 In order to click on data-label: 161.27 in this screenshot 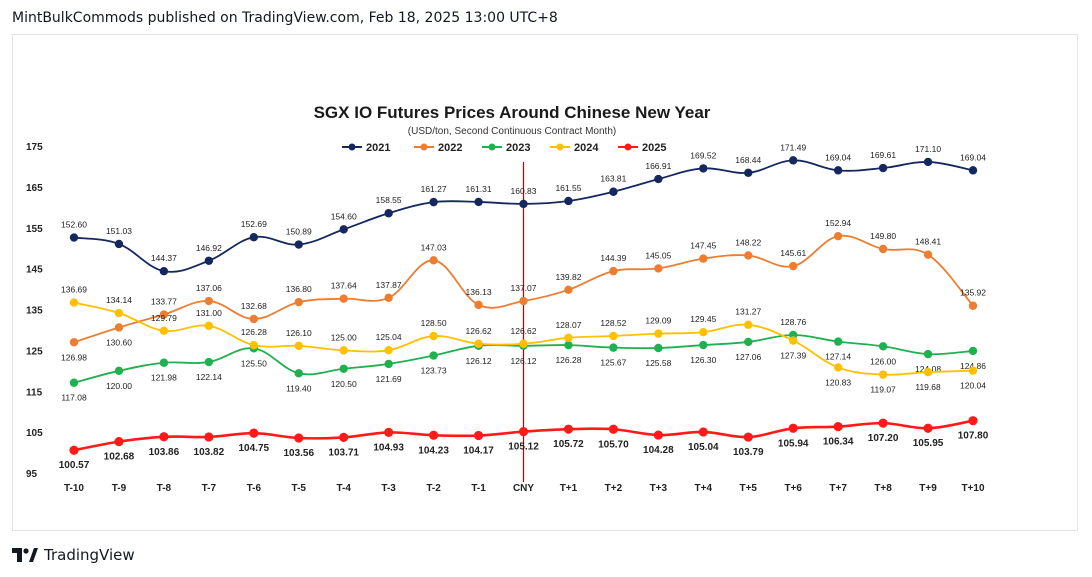, I will do `click(434, 189)`.